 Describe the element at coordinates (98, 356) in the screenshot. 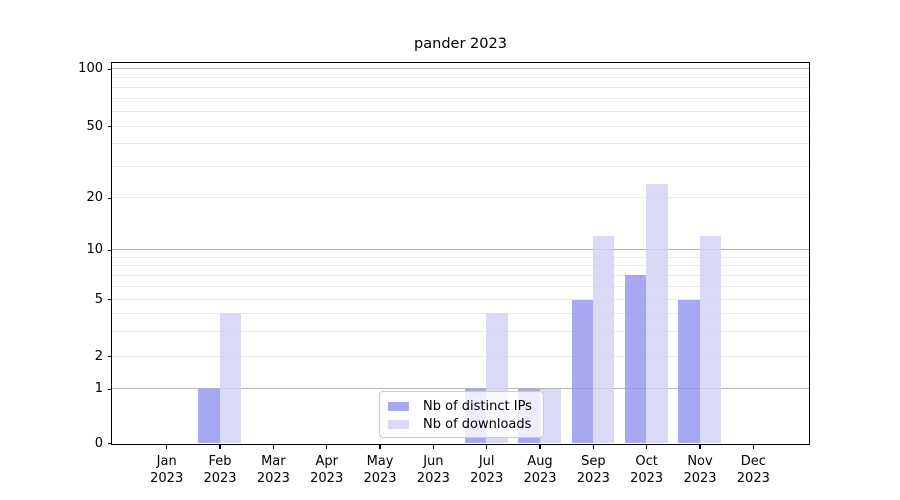

I see `y-tick-label-2: 2` at that location.